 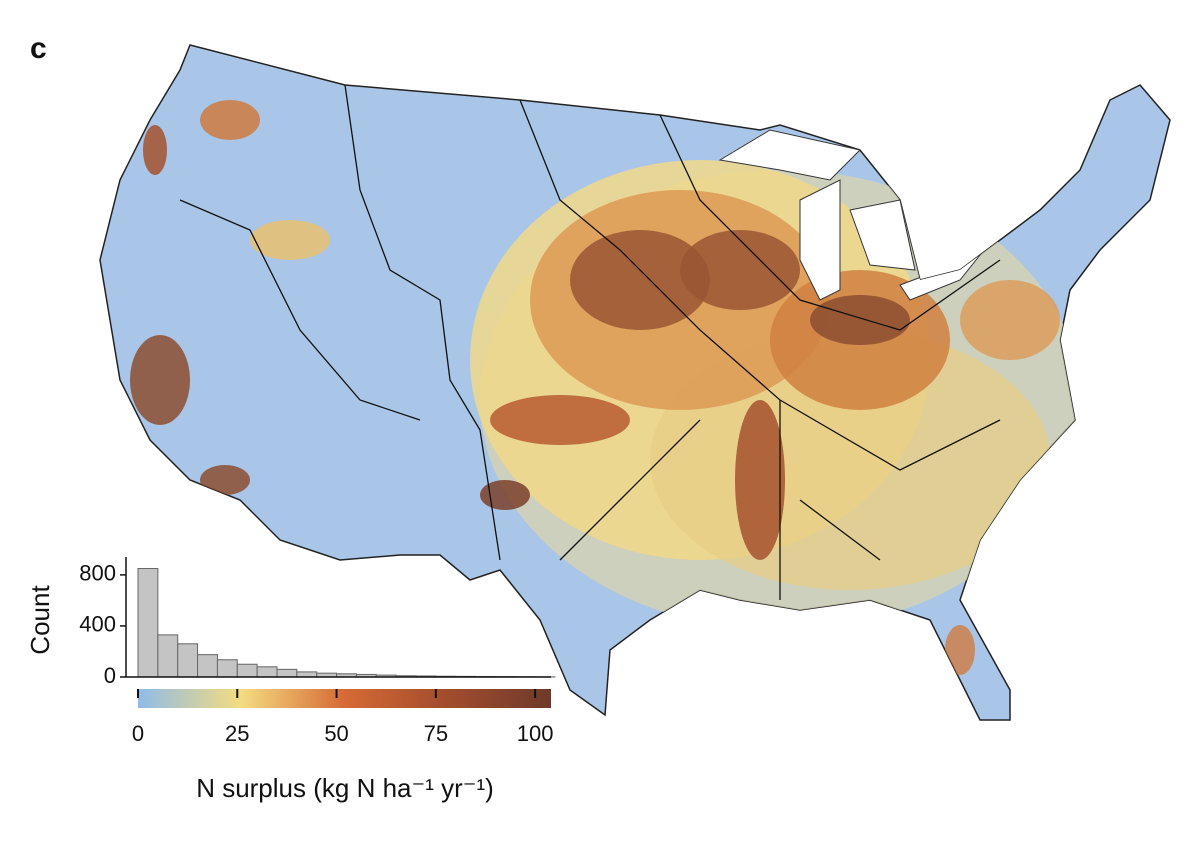 What do you see at coordinates (138, 733) in the screenshot?
I see `x-tick-label: 0` at bounding box center [138, 733].